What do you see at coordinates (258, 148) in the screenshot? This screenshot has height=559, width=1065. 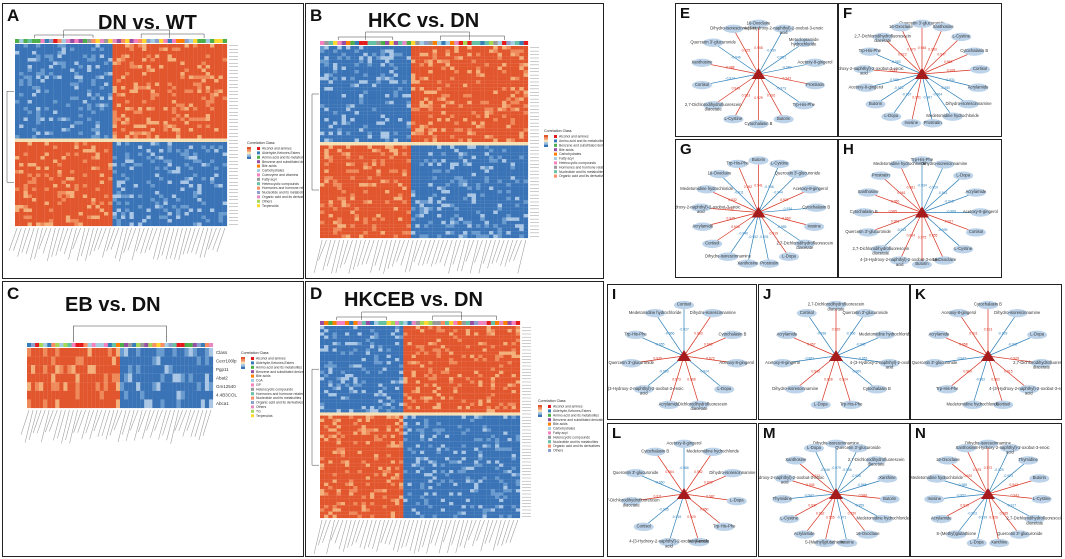 I see `legend-swatch` at bounding box center [258, 148].